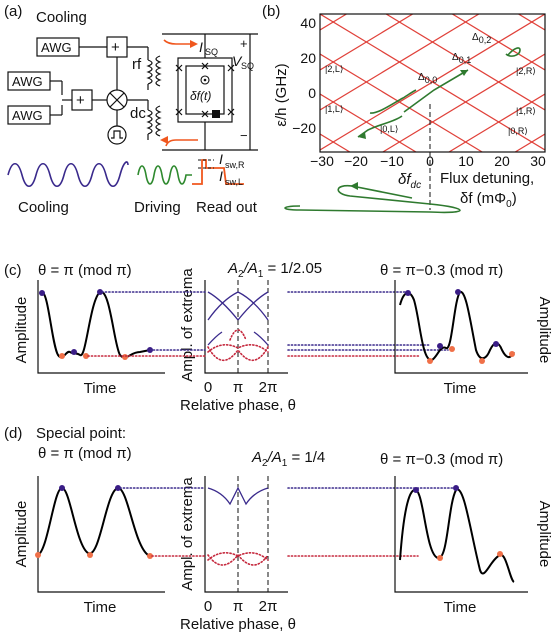 The image size is (552, 634). Describe the element at coordinates (235, 165) in the screenshot. I see `isw-r-sub: sw,R` at that location.